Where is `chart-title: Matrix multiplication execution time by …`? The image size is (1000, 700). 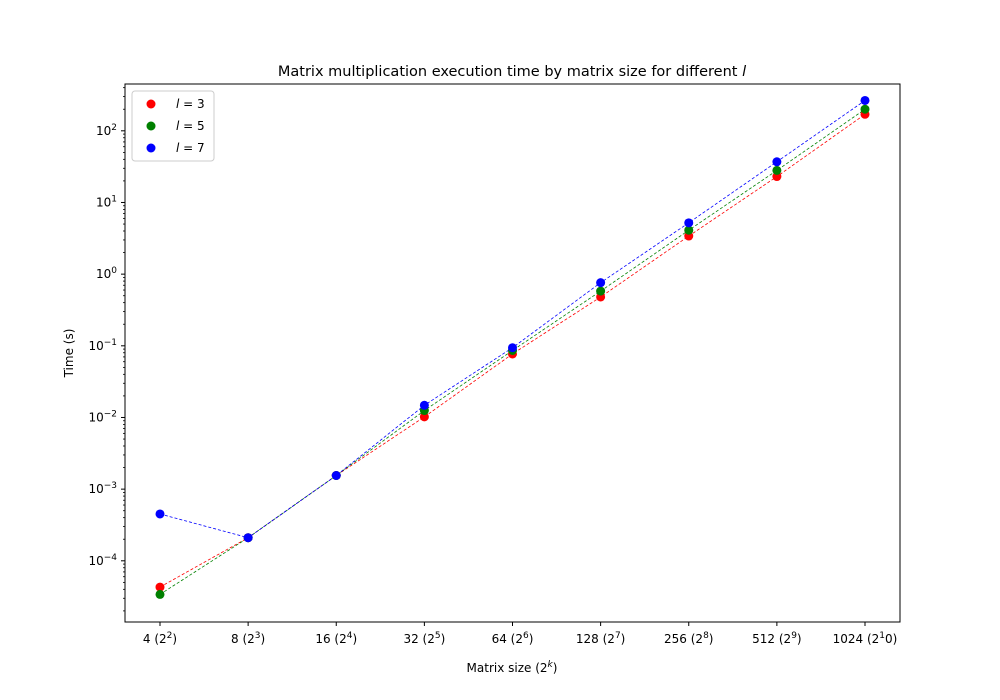 chart-title: Matrix multiplication execution time by … is located at coordinates (512, 72).